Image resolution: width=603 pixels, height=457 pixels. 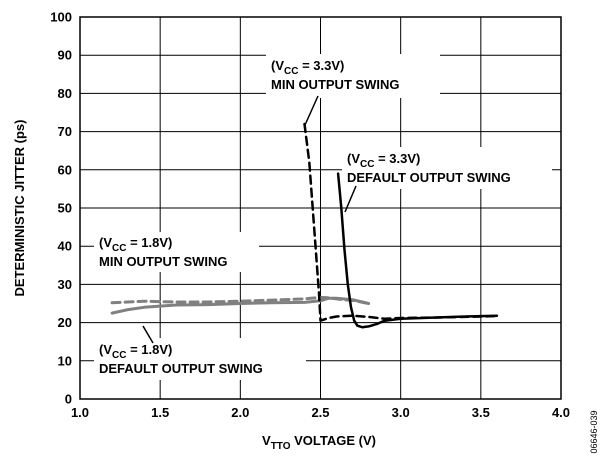 I want to click on x-tick-labels: 1.0 1.5 2.0 2.5 3.0 3.5 4.0, so click(x=320, y=412).